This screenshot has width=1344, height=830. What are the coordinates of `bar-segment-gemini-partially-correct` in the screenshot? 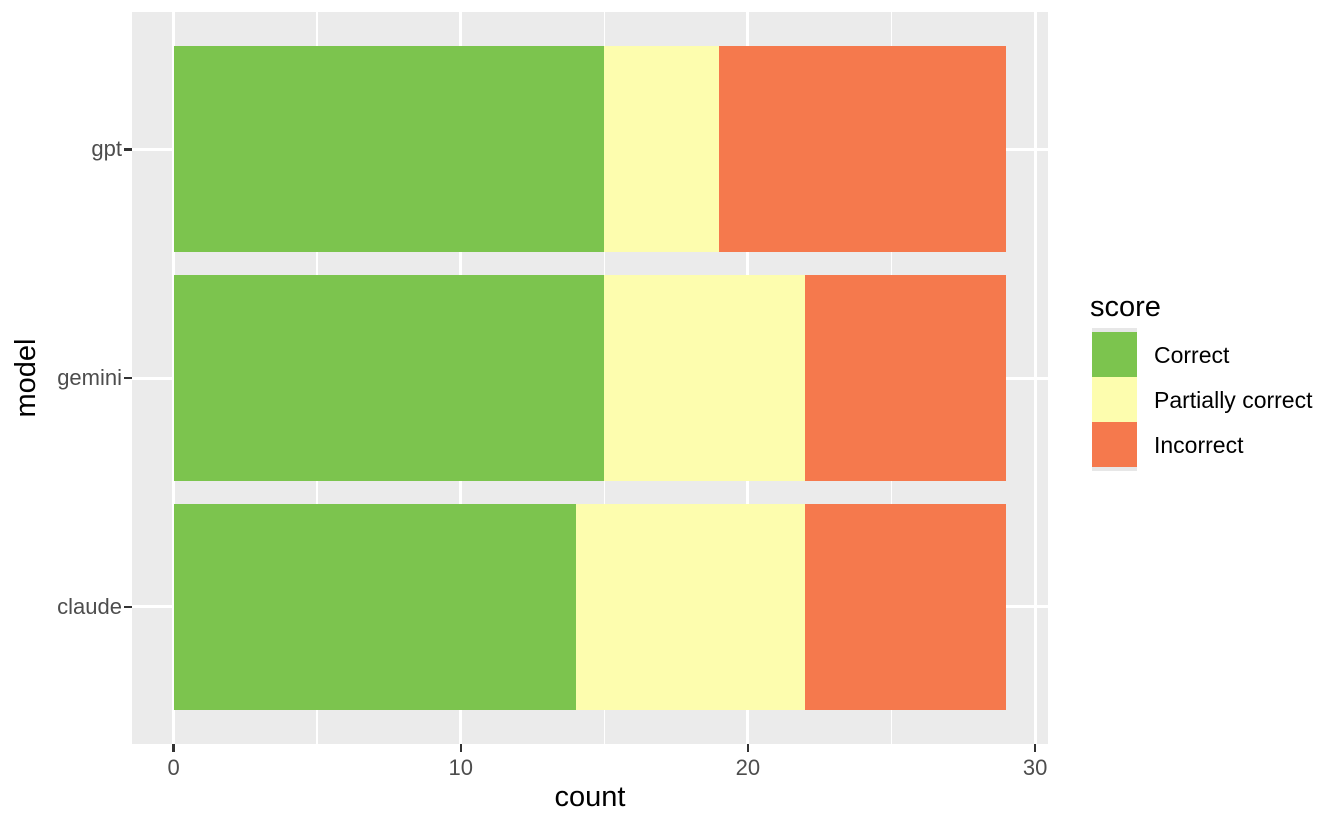 It's located at (705, 378).